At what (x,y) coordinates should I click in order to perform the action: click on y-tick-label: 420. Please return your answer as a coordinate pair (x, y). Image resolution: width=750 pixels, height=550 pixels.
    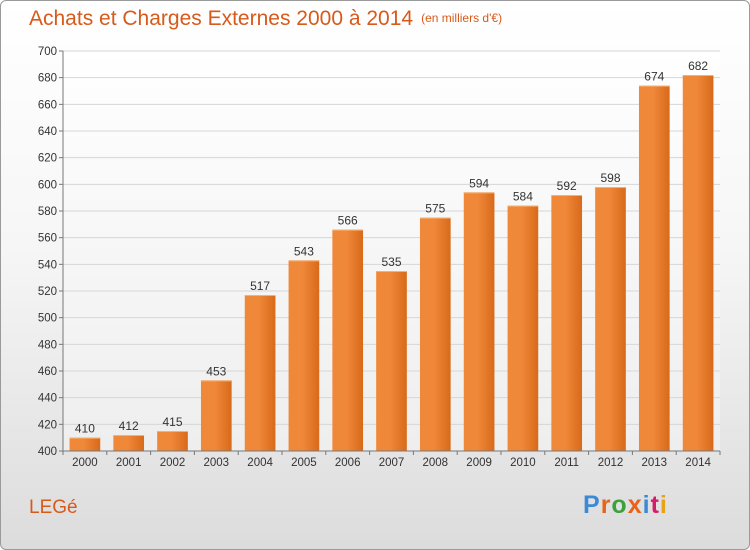
    Looking at the image, I should click on (47, 425).